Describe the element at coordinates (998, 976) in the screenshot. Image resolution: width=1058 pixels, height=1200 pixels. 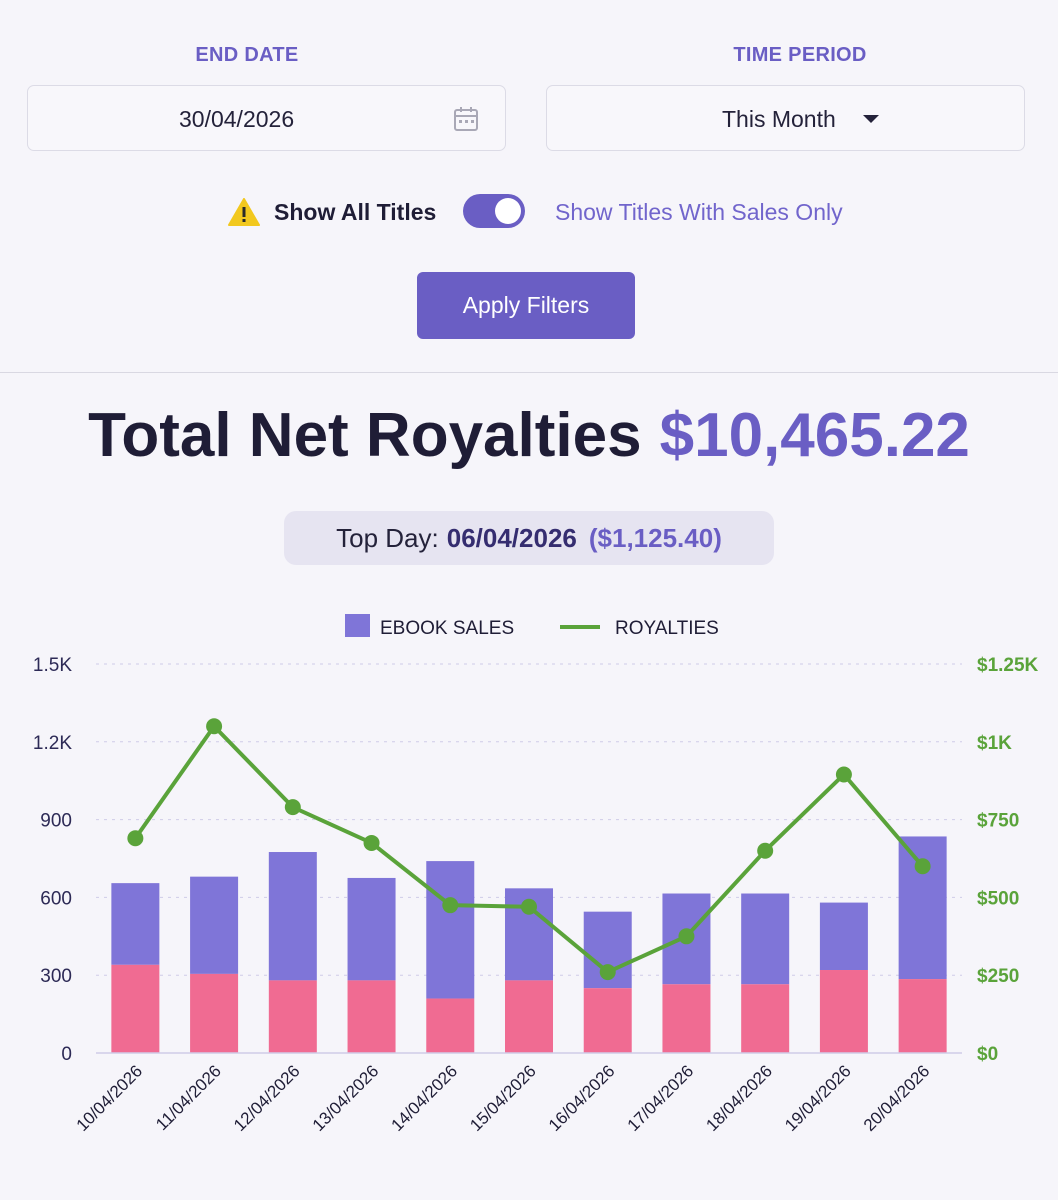
I see `y-right-tick-label: $250` at that location.